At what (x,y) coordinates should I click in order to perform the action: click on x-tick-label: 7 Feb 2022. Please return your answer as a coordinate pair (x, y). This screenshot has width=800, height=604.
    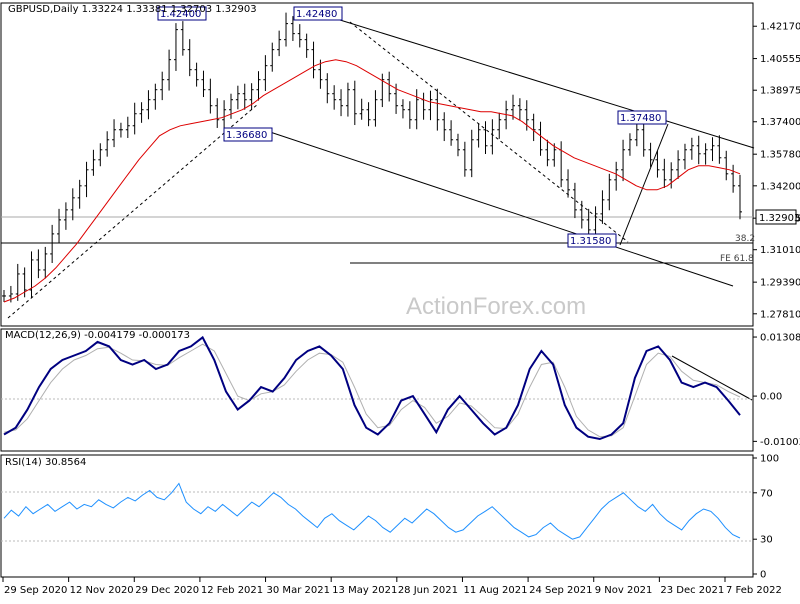
    Looking at the image, I should click on (754, 590).